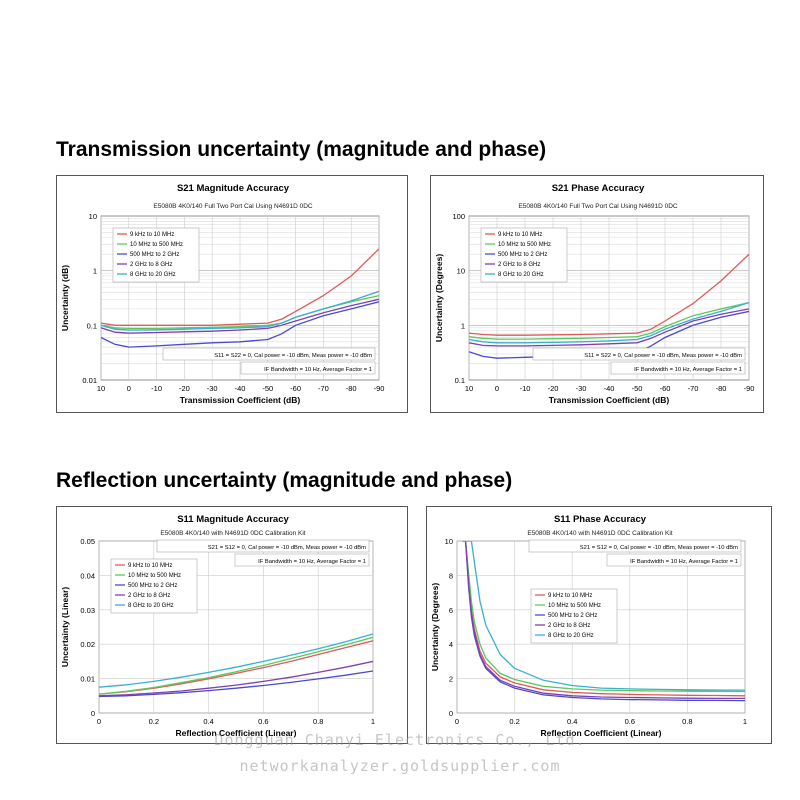 The width and height of the screenshot is (800, 800). I want to click on y-tick-label: 0.05, so click(87, 541).